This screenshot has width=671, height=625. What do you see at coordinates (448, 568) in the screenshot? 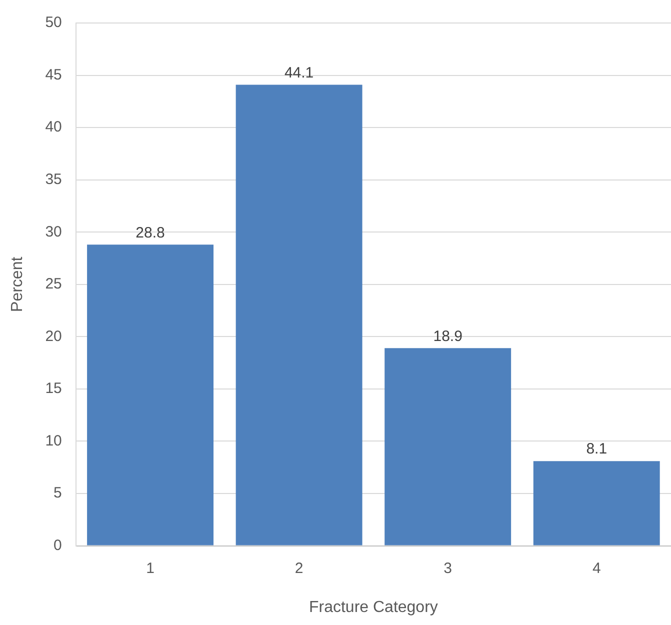
I see `x-tick-label: 3` at bounding box center [448, 568].